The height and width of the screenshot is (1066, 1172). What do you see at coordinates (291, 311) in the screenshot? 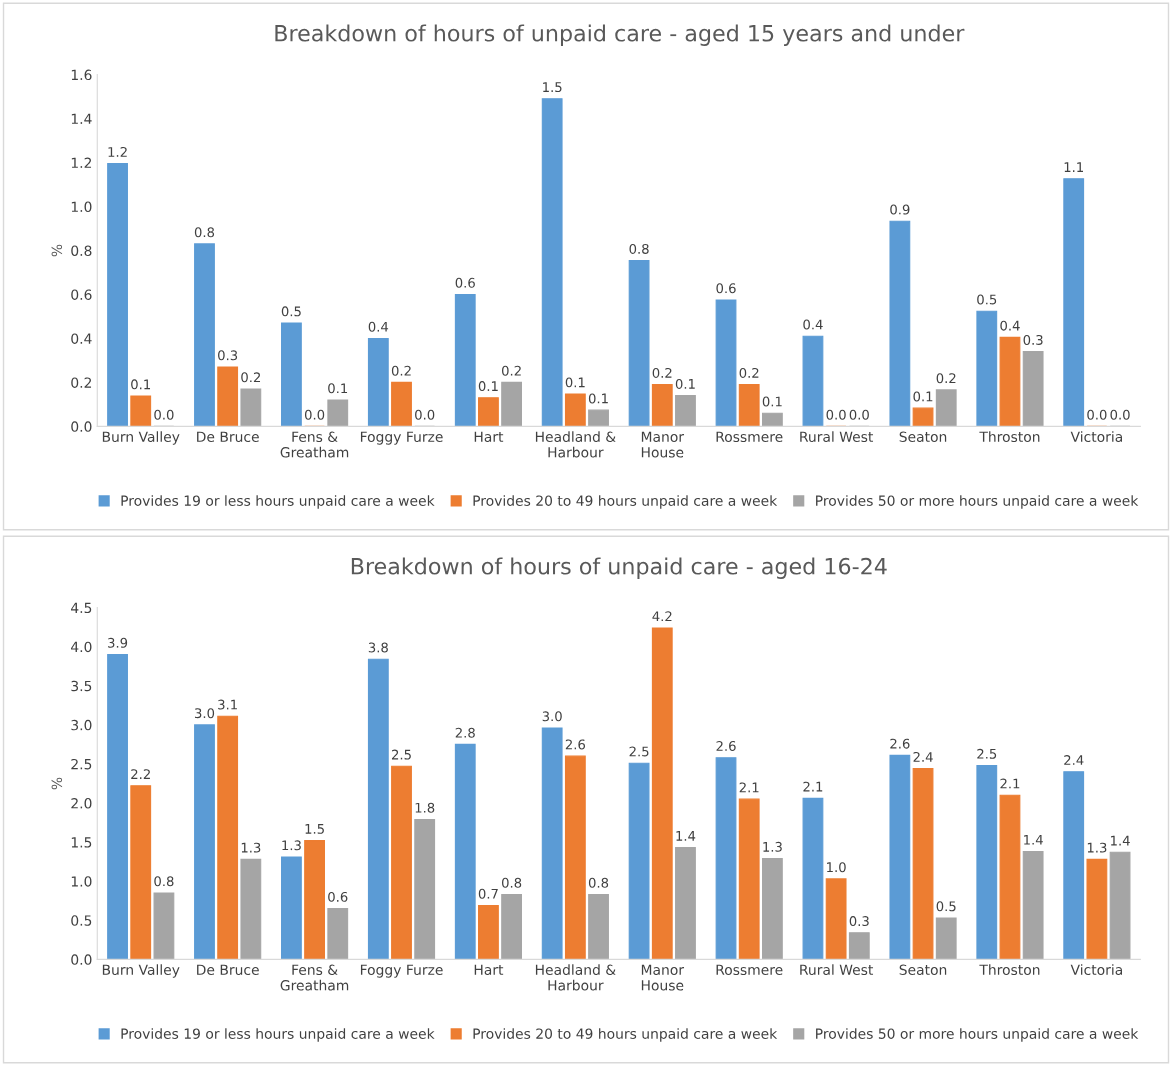
I see `data-label: 0.5` at bounding box center [291, 311].